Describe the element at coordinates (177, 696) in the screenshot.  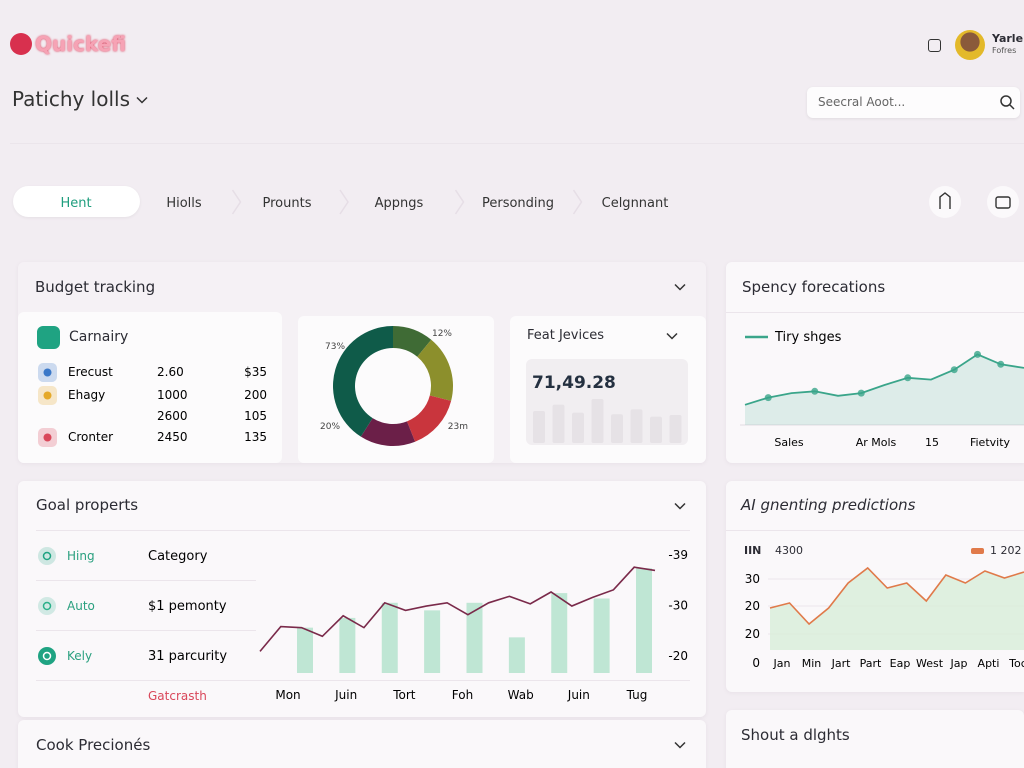
I see `goals-link: Gatcrasth` at that location.